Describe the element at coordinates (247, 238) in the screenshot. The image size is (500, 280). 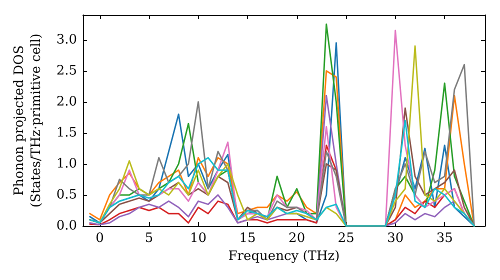
I see `x-tick-label: 15` at that location.